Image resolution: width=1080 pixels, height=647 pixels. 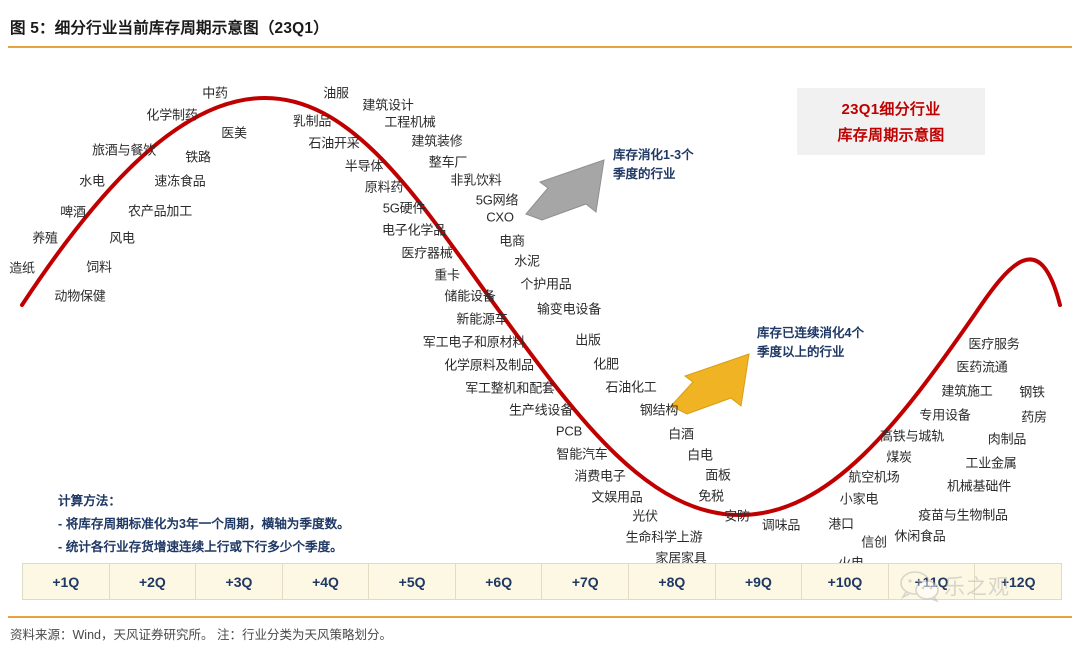 I want to click on industry-label: 半导体, so click(x=364, y=166).